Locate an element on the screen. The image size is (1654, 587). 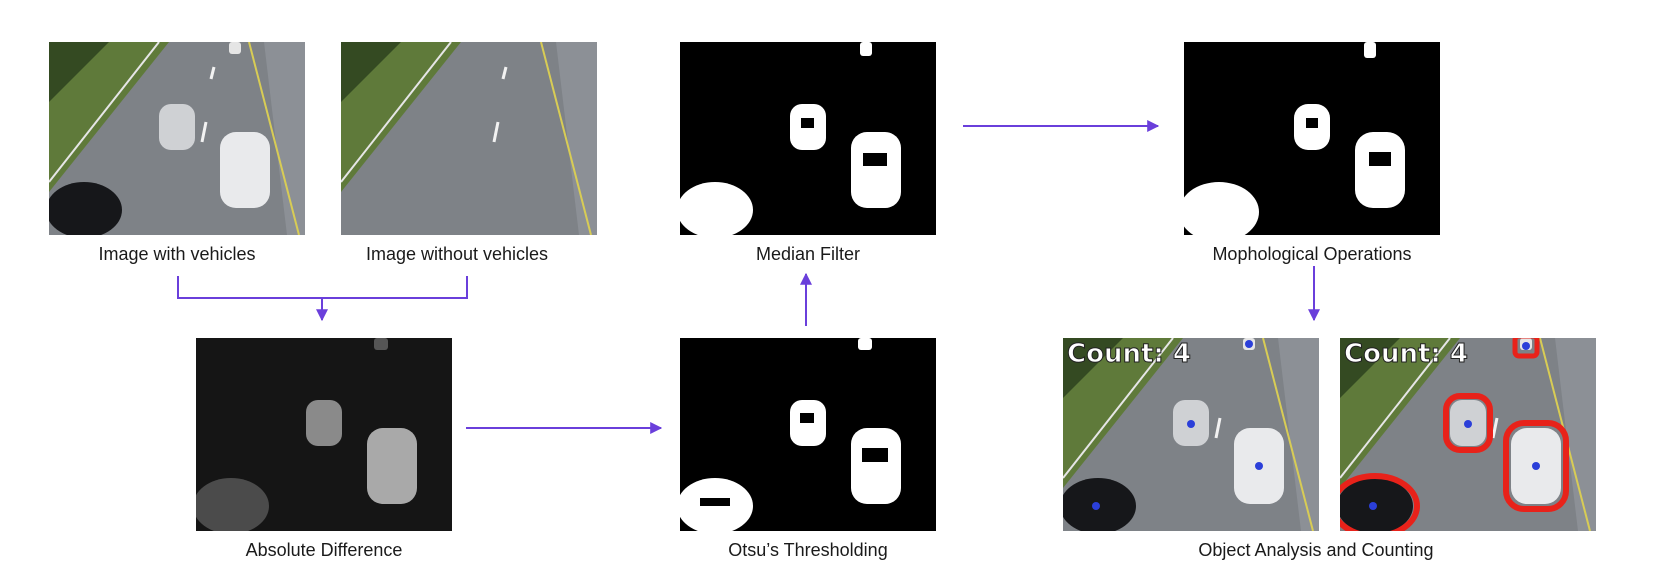
caption-morph: Mophological Operations is located at coordinates (1312, 254).